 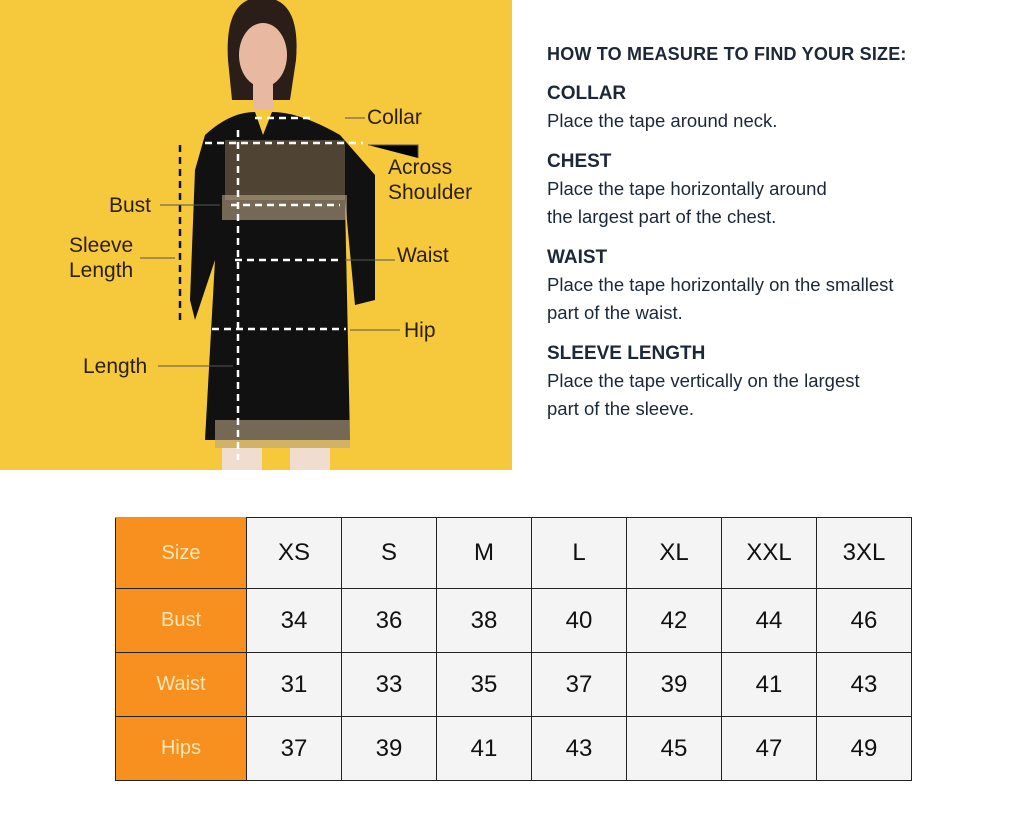 I want to click on section-title: CHEST, so click(x=579, y=161).